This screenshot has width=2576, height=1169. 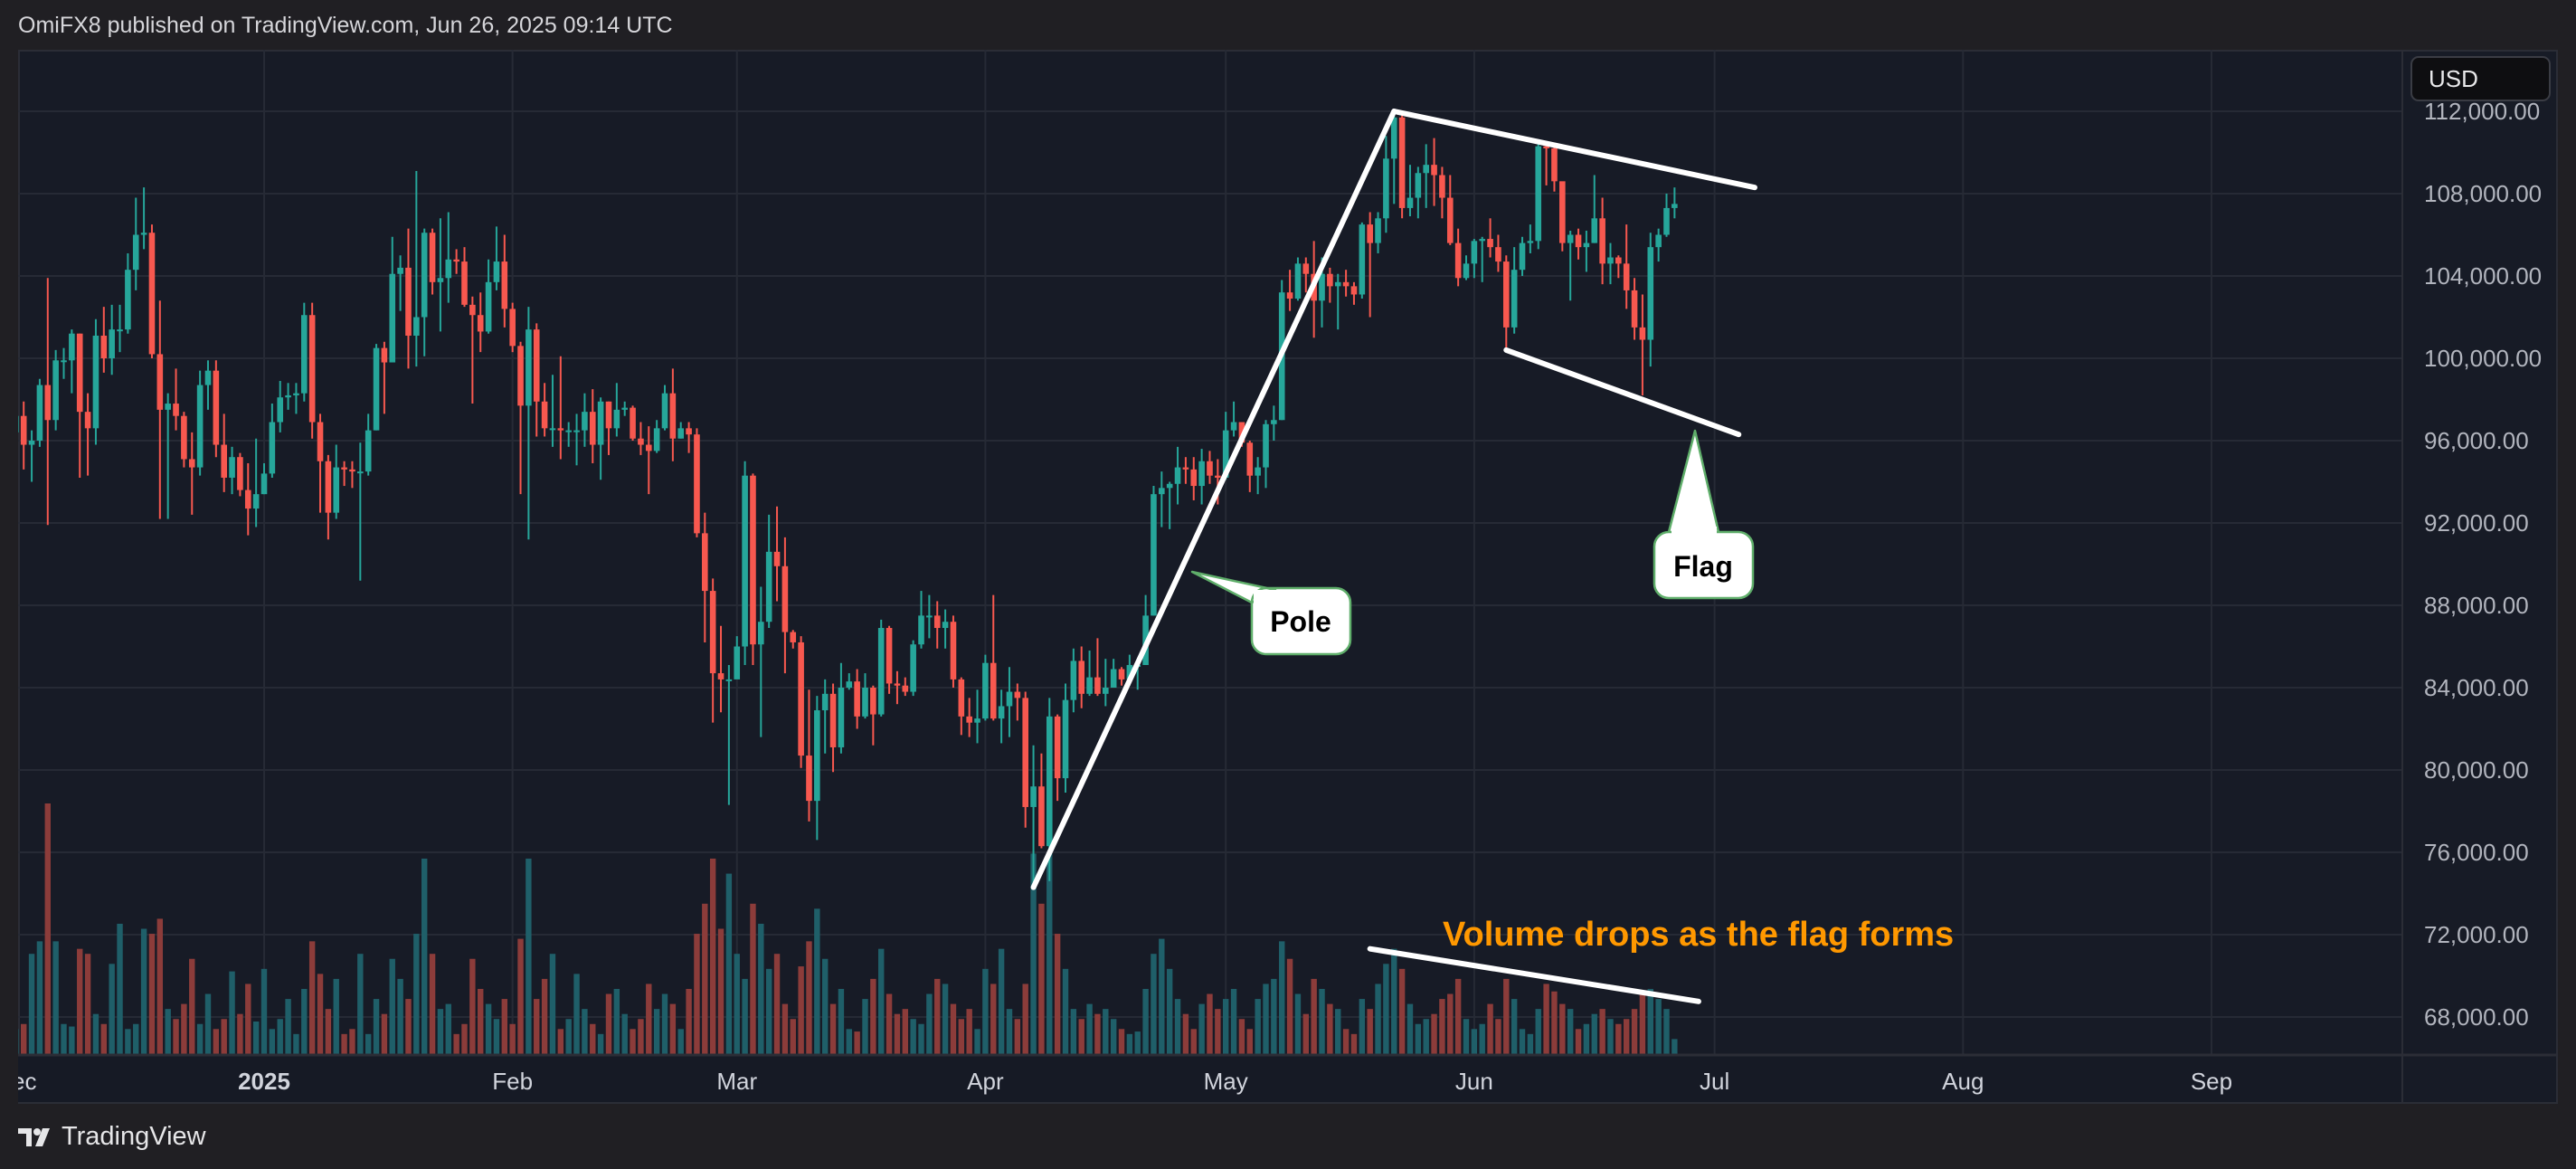 I want to click on price-tick-label: 80,000.00, so click(x=2476, y=770).